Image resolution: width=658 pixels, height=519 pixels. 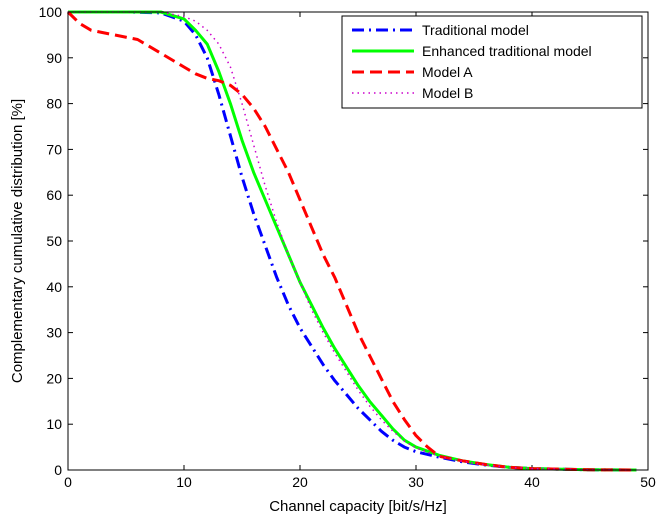 What do you see at coordinates (447, 72) in the screenshot?
I see `legend-label: Model A` at bounding box center [447, 72].